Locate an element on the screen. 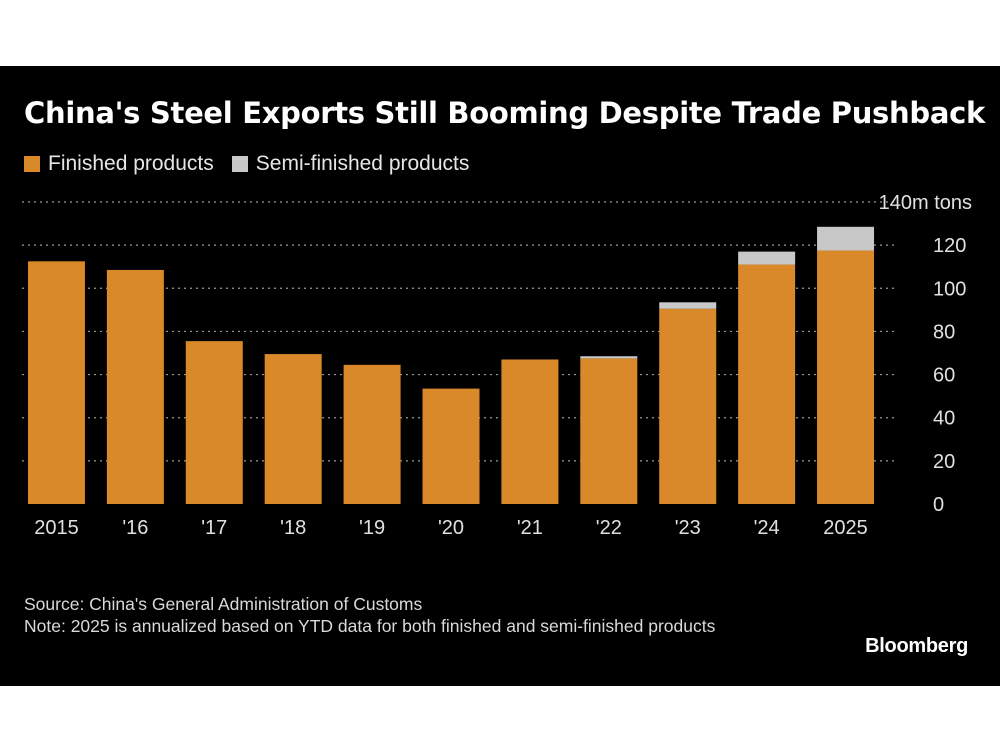  y-tick-label: 100 is located at coordinates (949, 289).